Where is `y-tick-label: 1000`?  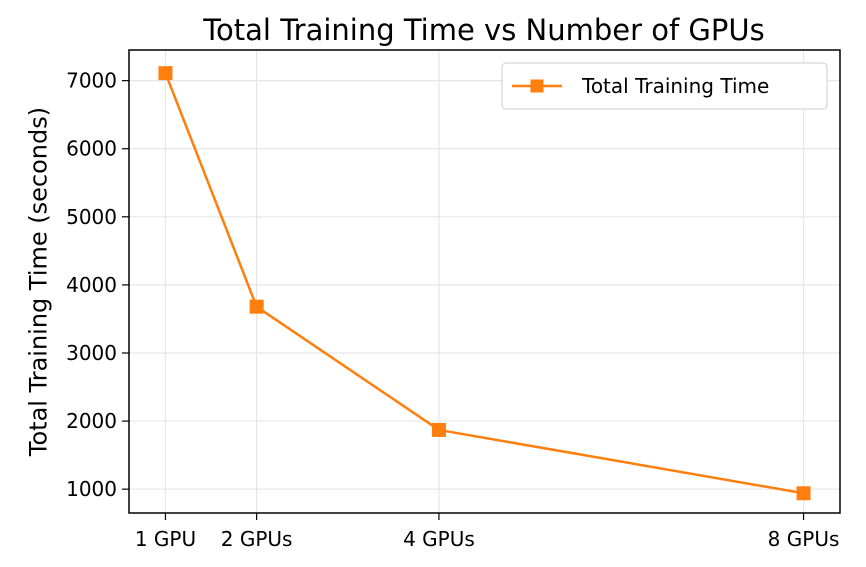
y-tick-label: 1000 is located at coordinates (91, 489).